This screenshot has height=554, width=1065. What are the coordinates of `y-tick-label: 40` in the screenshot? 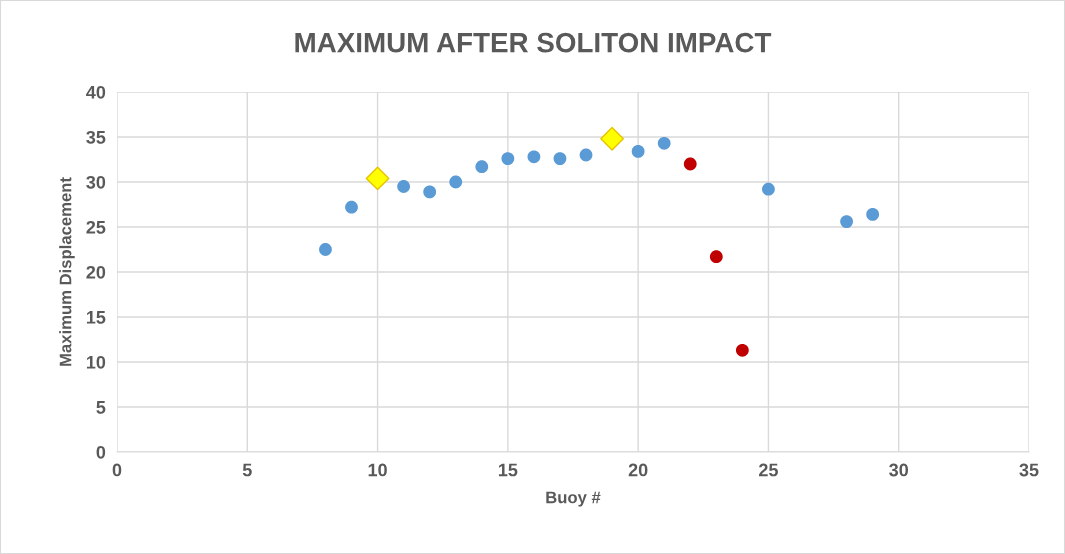 It's located at (96, 92).